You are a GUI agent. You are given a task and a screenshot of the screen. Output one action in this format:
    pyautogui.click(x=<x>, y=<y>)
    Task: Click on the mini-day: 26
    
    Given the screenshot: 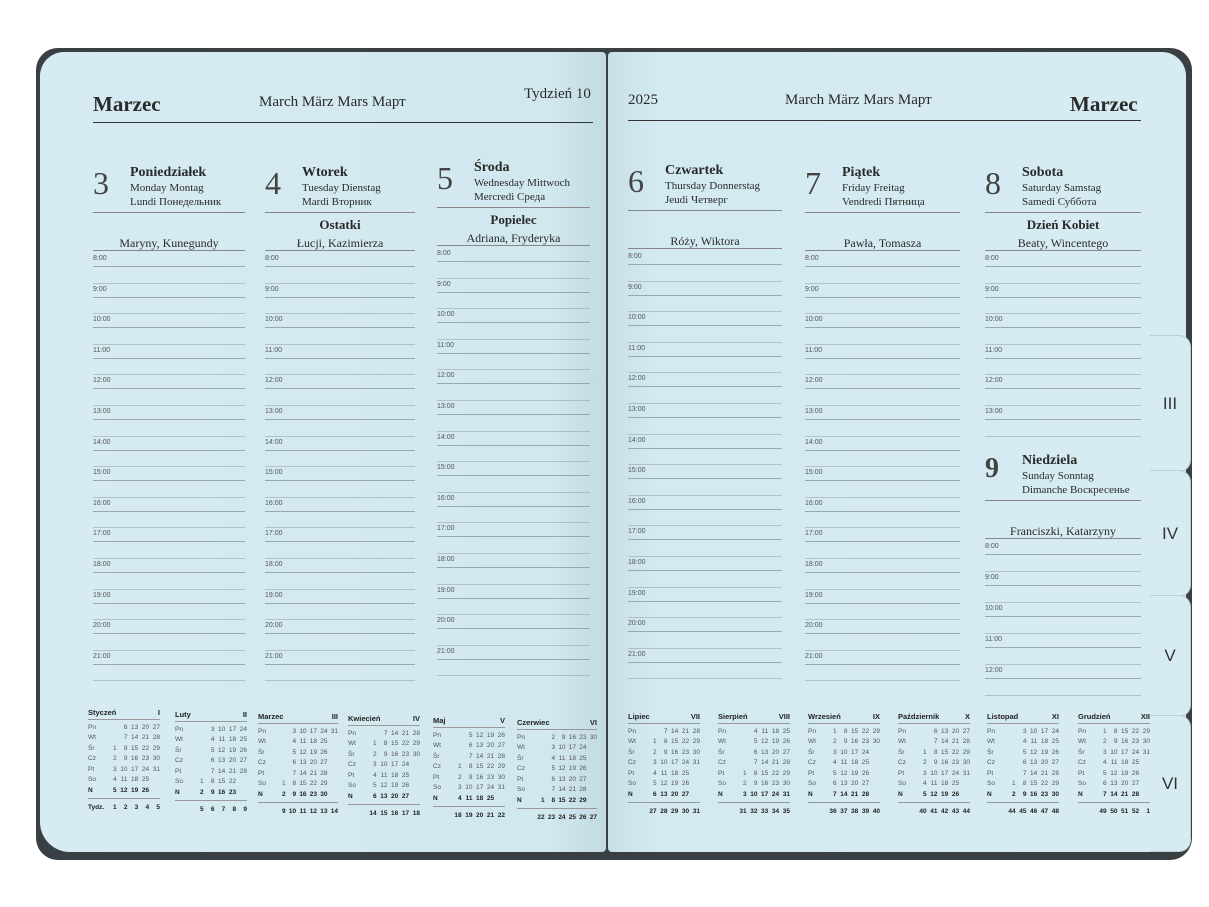 What is the action you would take?
    pyautogui.click(x=786, y=742)
    